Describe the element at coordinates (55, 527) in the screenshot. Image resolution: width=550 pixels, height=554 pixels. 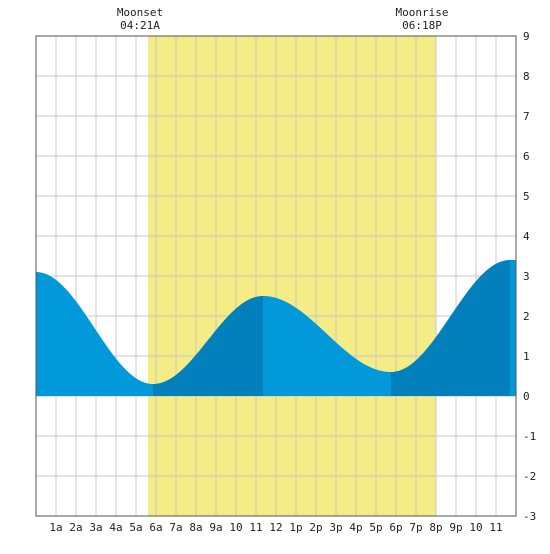
I see `x-tick-label: 1a` at that location.